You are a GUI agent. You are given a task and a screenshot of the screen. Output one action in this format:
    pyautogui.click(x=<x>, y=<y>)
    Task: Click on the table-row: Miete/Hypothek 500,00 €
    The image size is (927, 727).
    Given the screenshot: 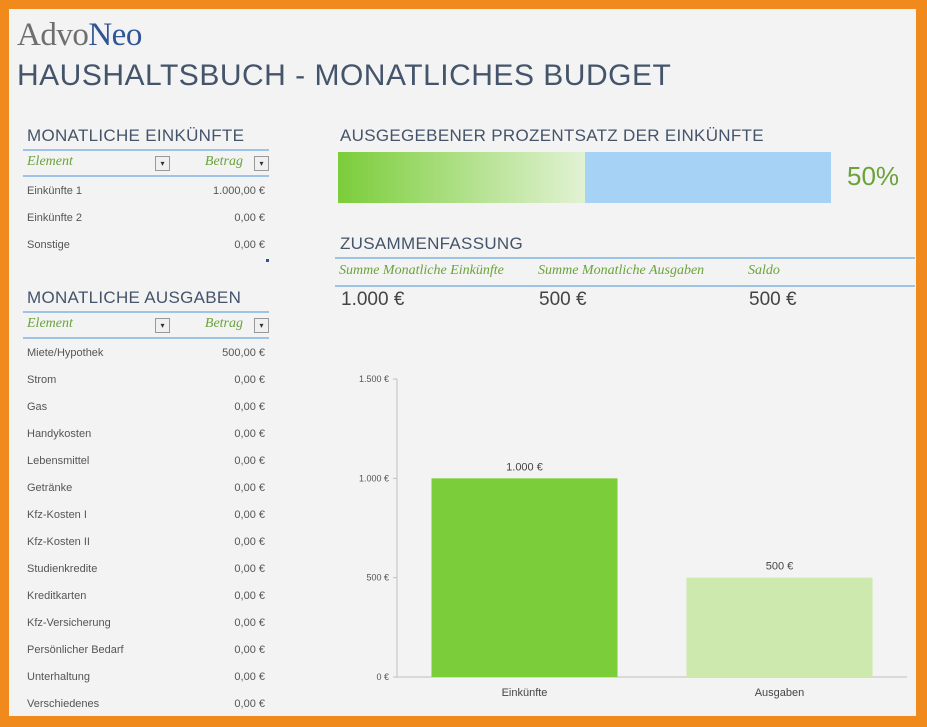 What is the action you would take?
    pyautogui.click(x=146, y=352)
    